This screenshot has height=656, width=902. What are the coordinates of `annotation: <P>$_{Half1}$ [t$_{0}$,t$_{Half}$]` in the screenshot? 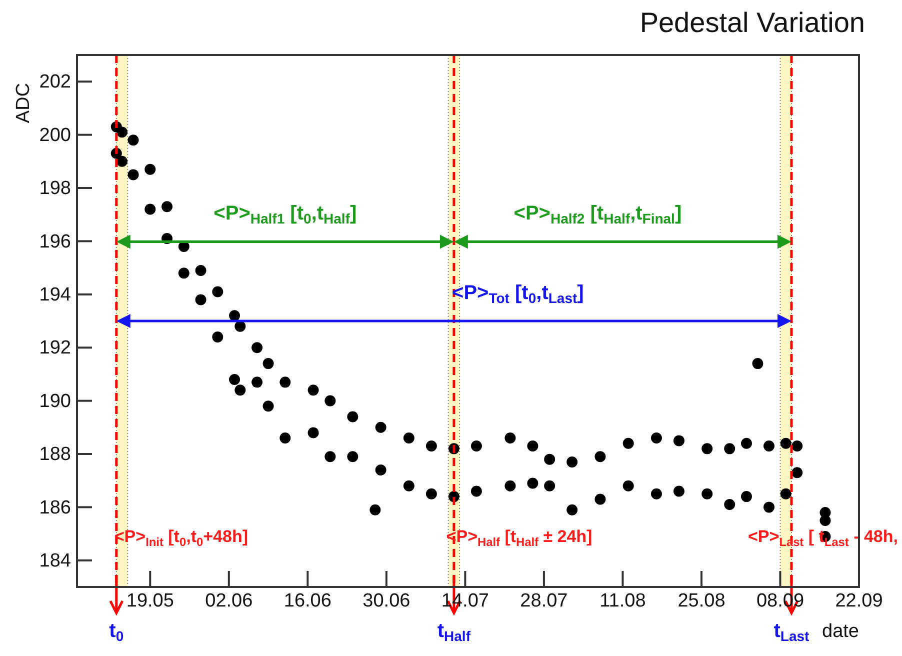 It's located at (285, 214).